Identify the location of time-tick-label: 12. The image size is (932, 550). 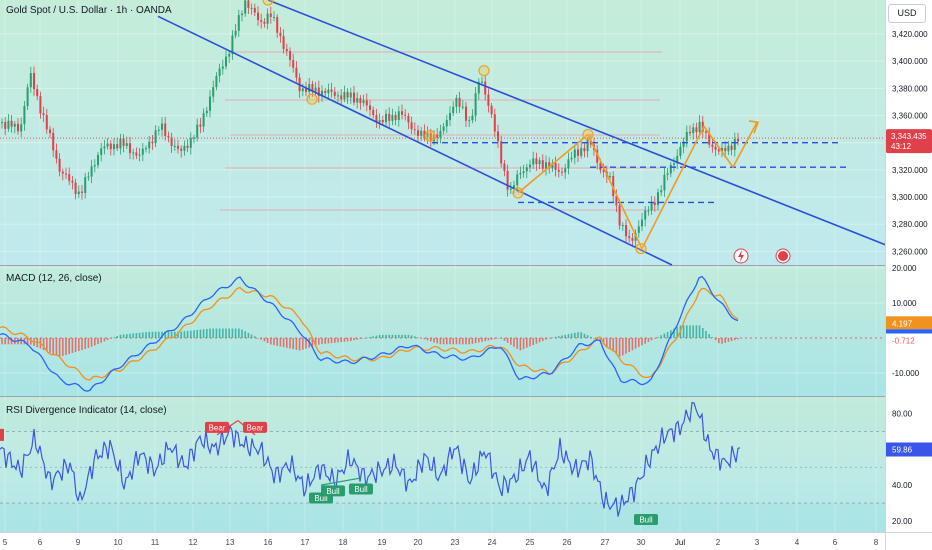
(193, 542).